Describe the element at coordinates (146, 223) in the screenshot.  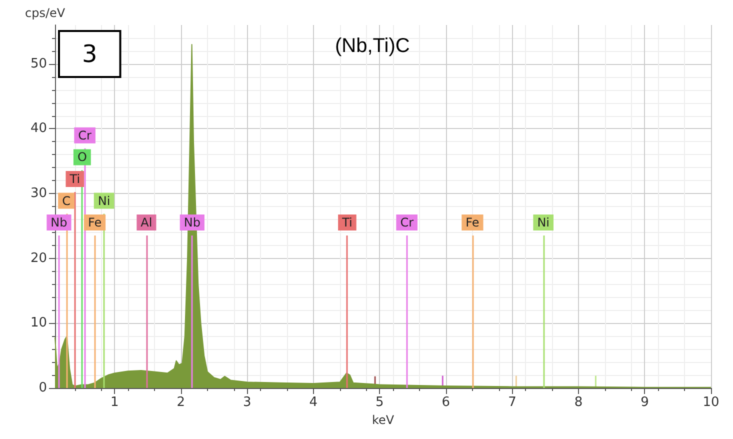
I see `ref-line-label: Al` at that location.